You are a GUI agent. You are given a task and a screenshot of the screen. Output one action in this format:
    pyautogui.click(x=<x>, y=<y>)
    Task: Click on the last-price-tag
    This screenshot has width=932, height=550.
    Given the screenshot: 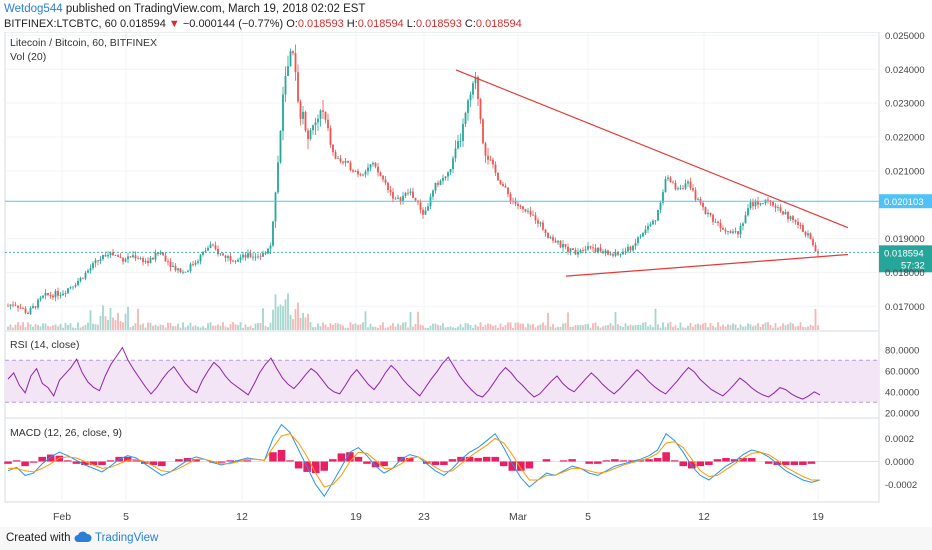 What is the action you would take?
    pyautogui.click(x=905, y=259)
    